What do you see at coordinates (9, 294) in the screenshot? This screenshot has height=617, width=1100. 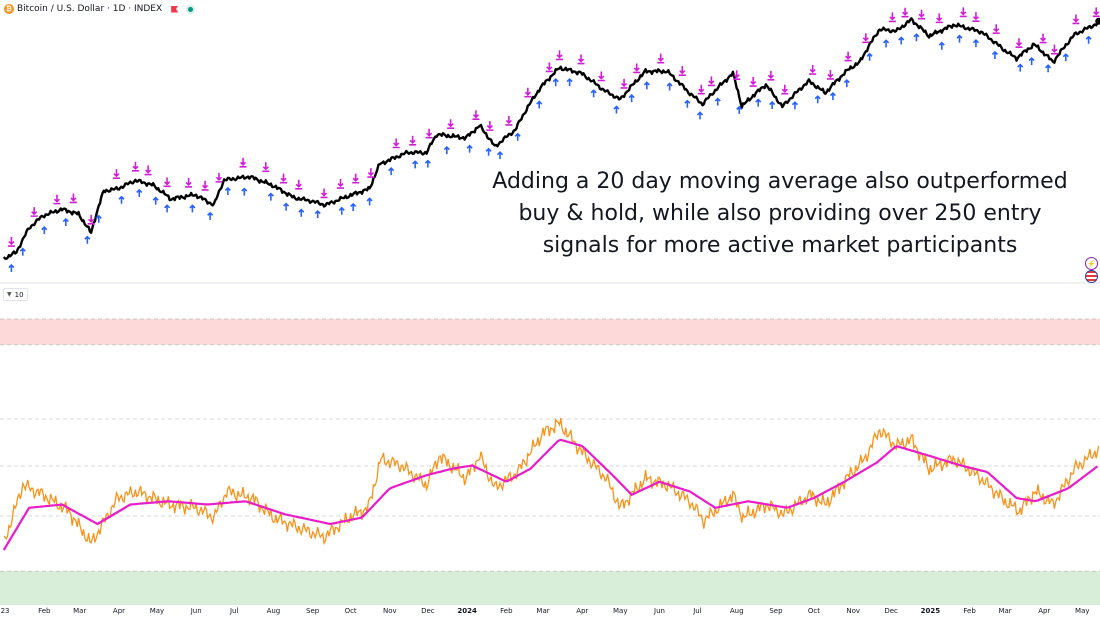 I see `chevron-down-icon: ▼` at bounding box center [9, 294].